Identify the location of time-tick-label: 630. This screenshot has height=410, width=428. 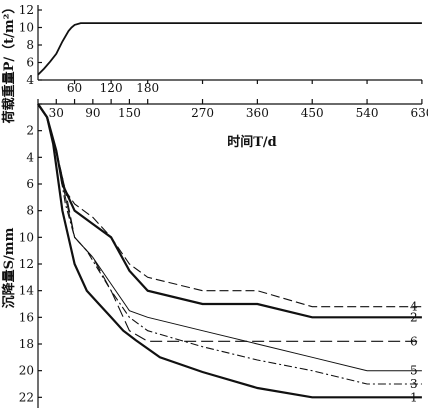
(419, 113).